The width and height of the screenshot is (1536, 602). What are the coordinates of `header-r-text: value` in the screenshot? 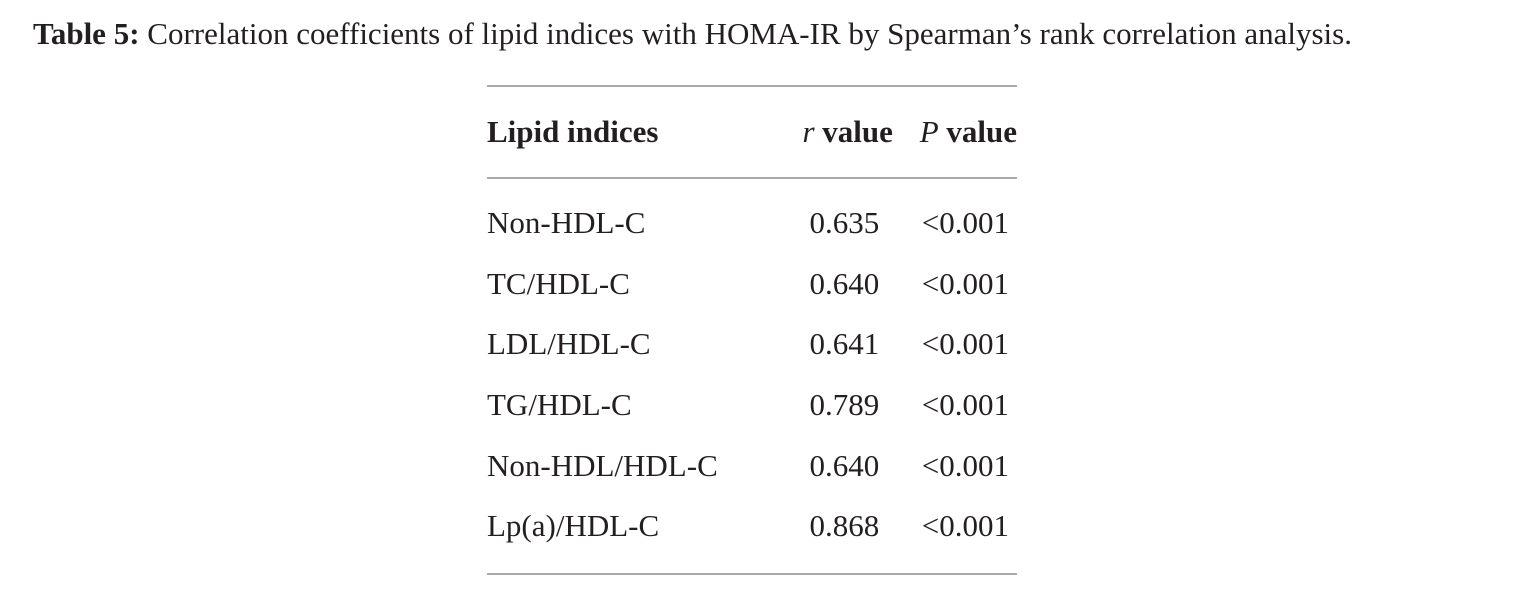 It's located at (857, 131).